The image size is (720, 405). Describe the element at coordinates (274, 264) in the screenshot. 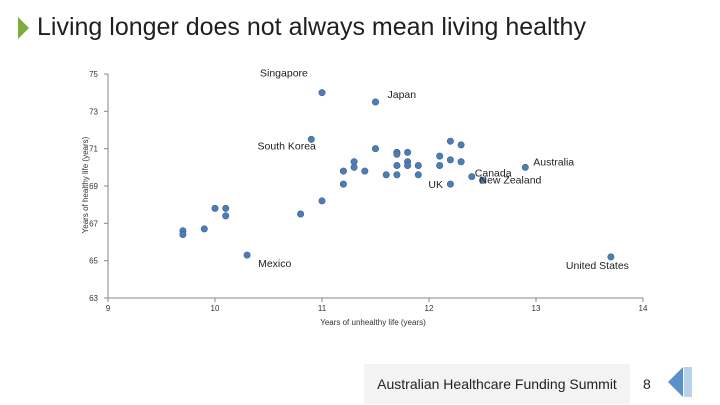

I see `data-label: Mexico` at that location.